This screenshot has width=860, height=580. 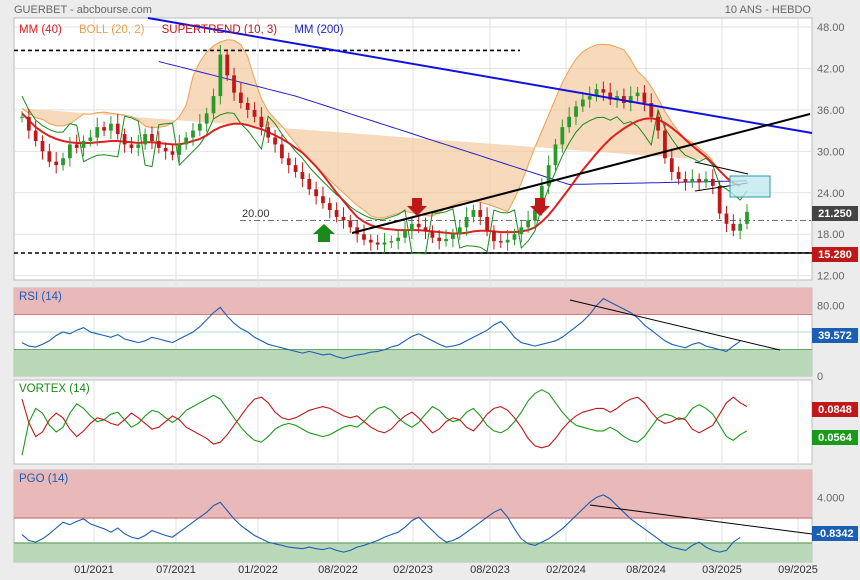 What do you see at coordinates (384, 422) in the screenshot?
I see `vortex-plus-line` at bounding box center [384, 422].